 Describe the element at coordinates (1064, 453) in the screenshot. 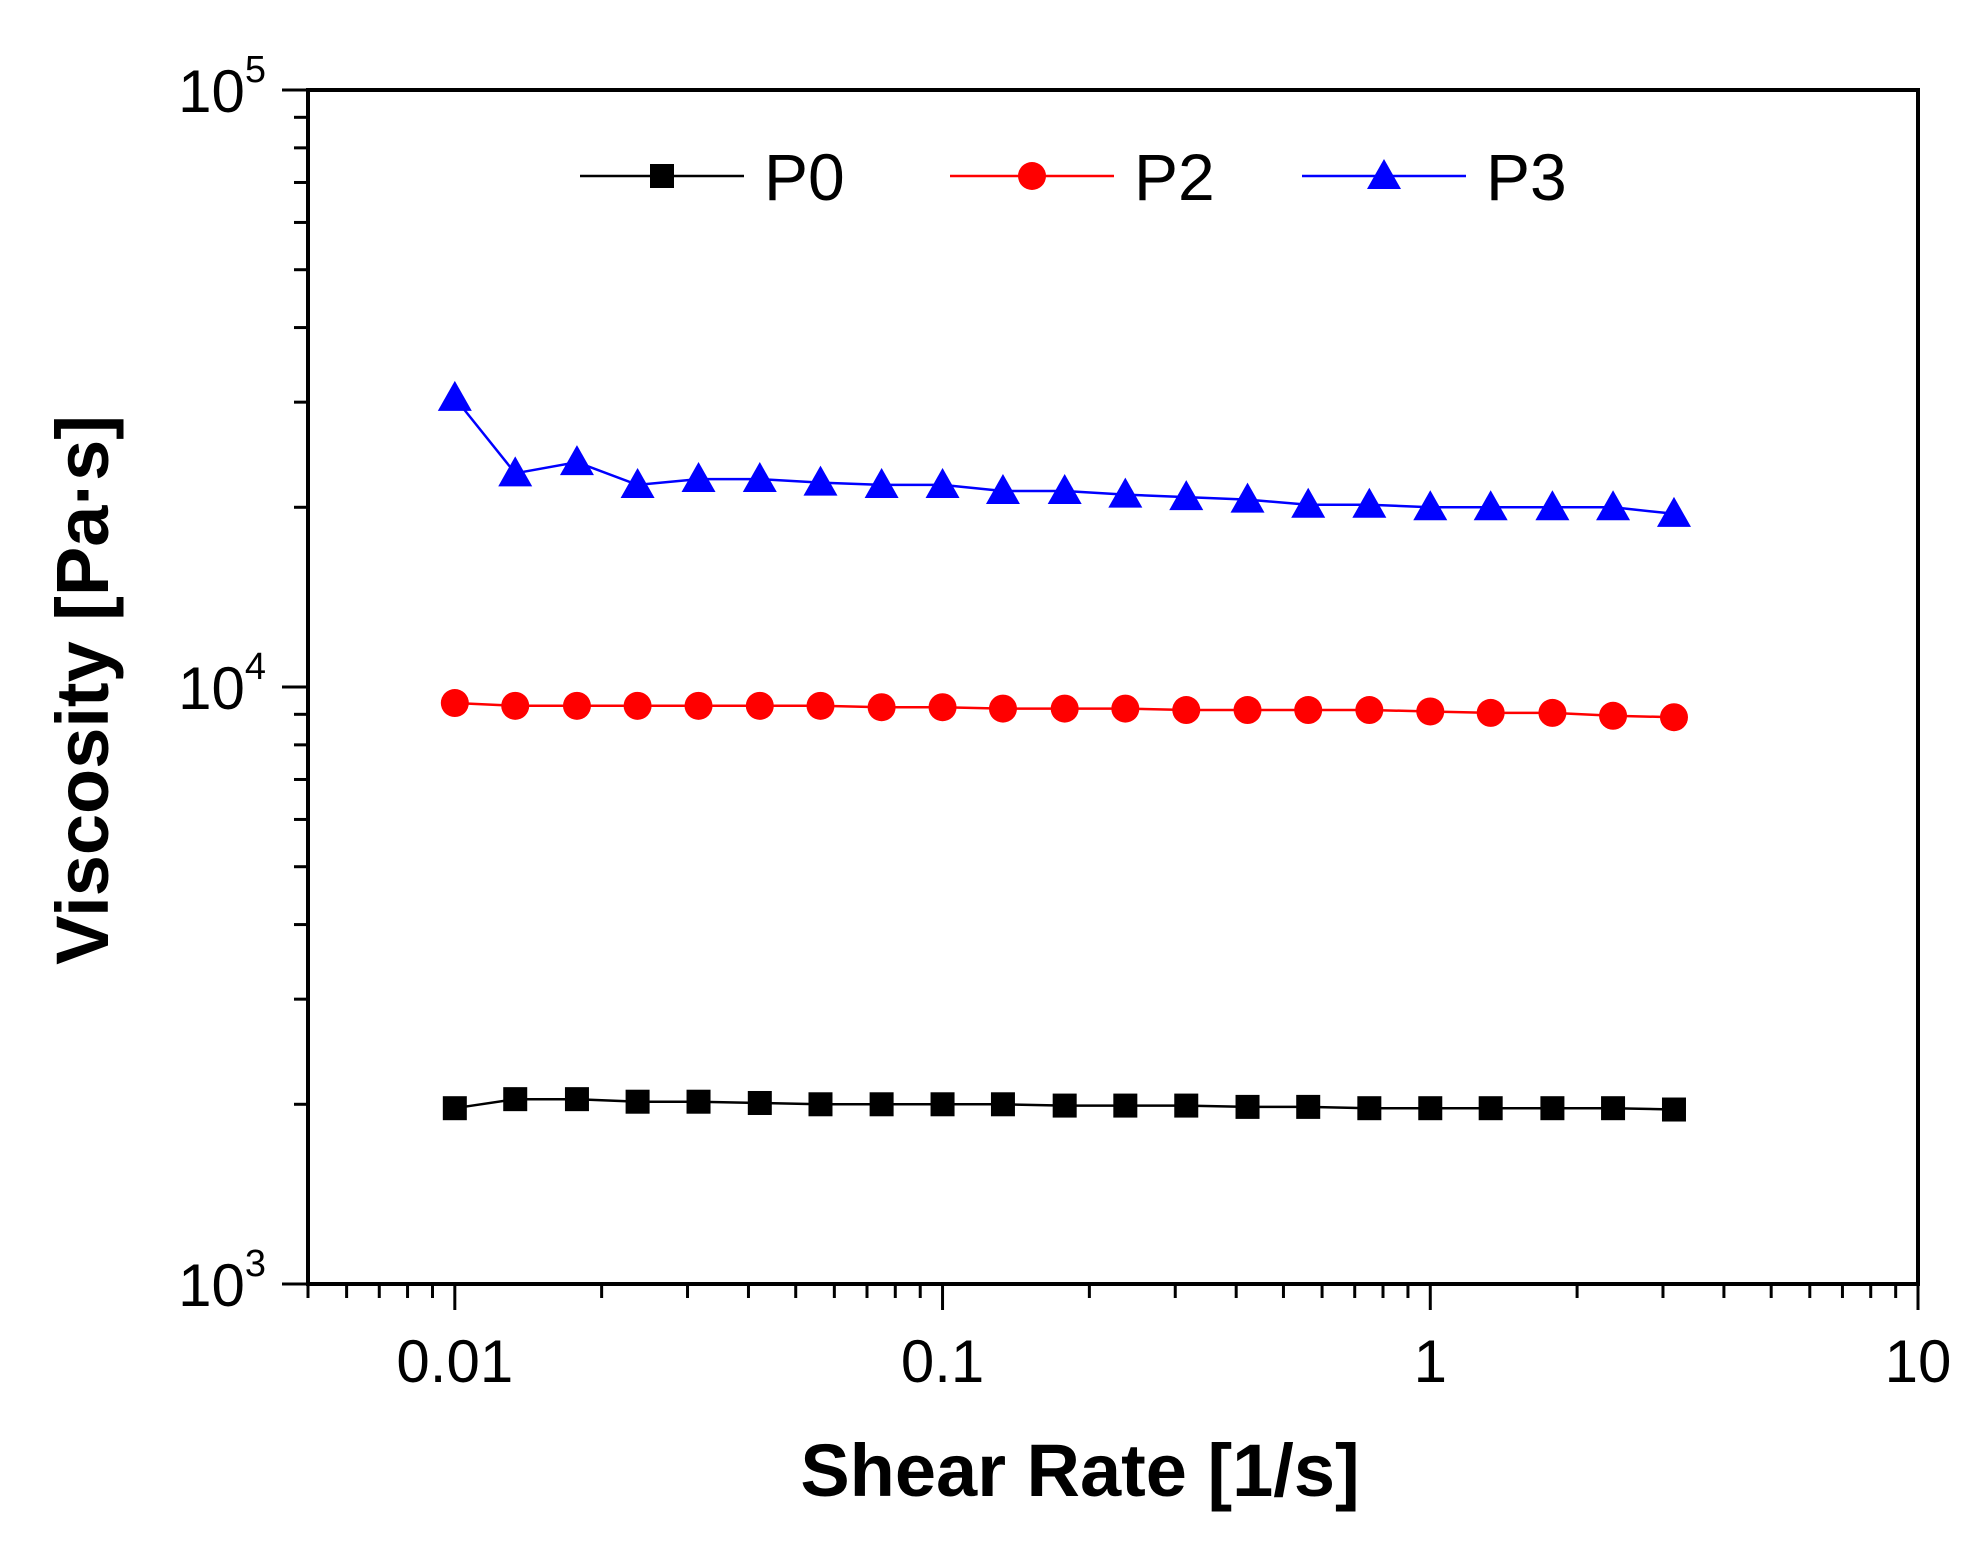

I see `series-p3` at that location.